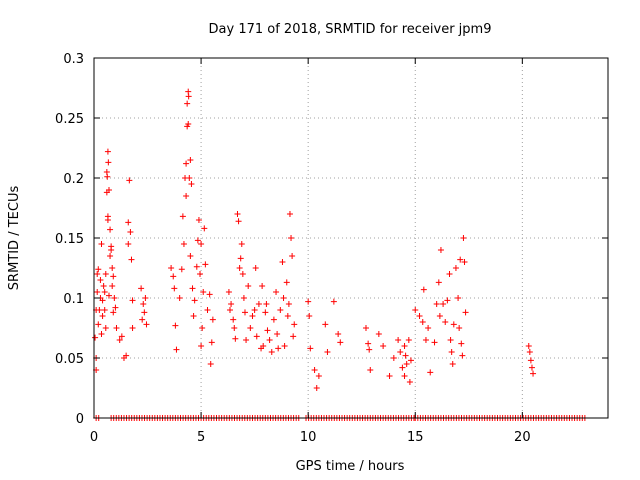 This screenshot has width=640, height=480. I want to click on x-tick-label: 10, so click(308, 437).